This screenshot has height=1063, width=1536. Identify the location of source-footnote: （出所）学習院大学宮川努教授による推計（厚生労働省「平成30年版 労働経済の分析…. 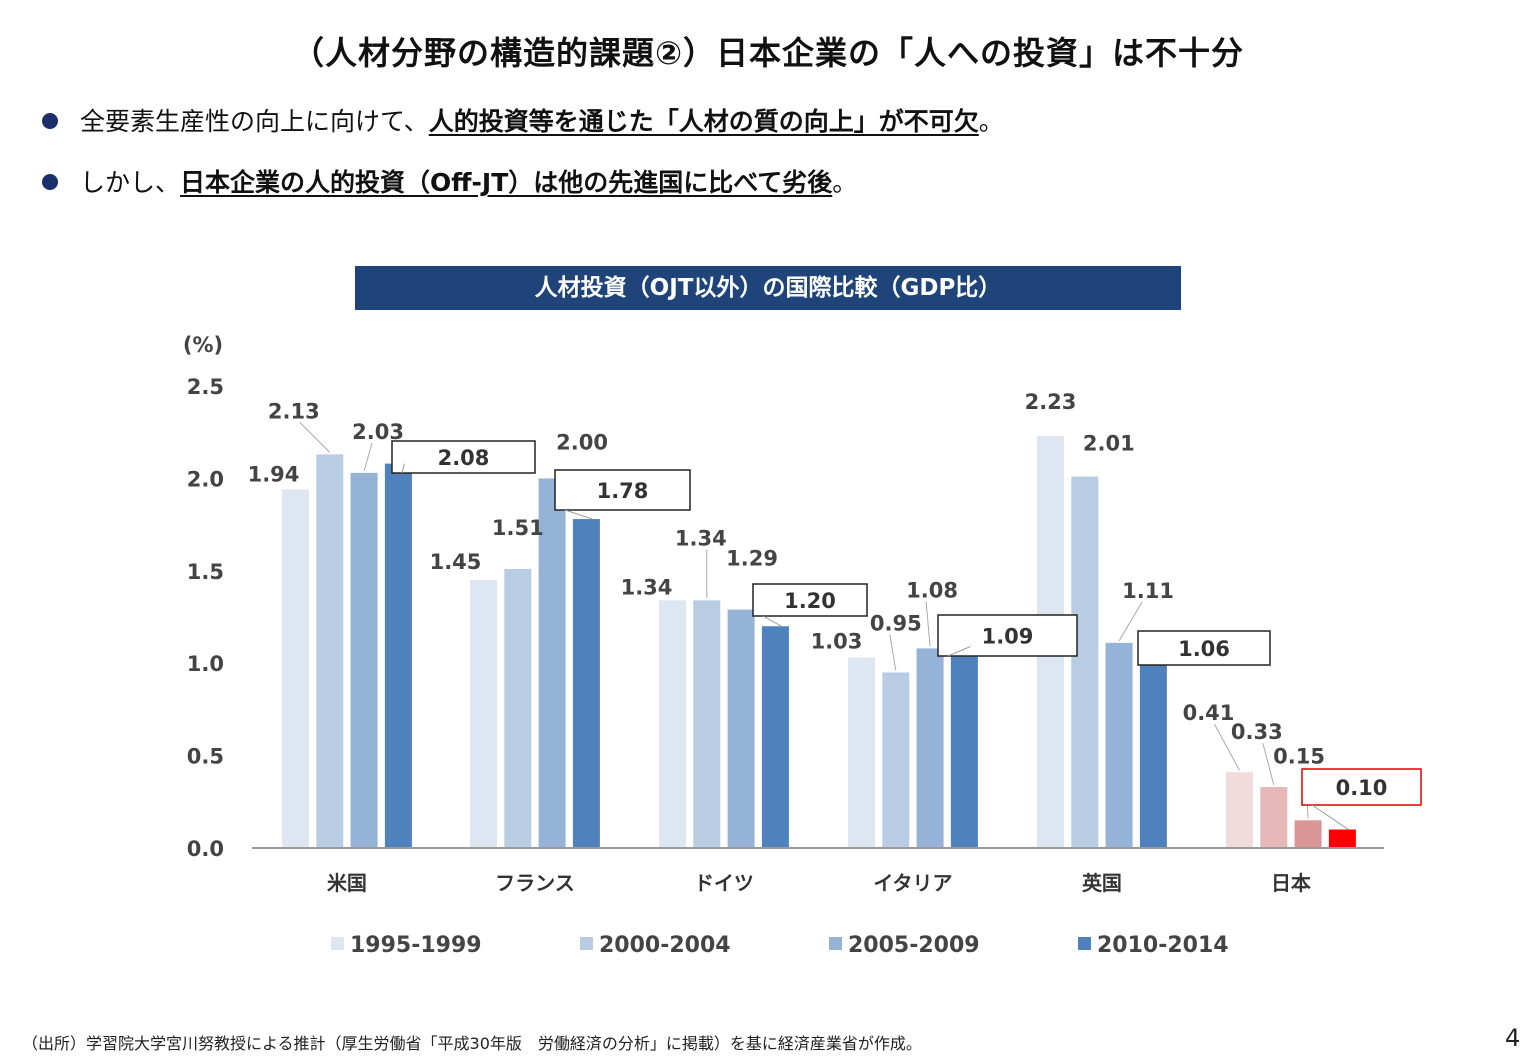
(472, 1043).